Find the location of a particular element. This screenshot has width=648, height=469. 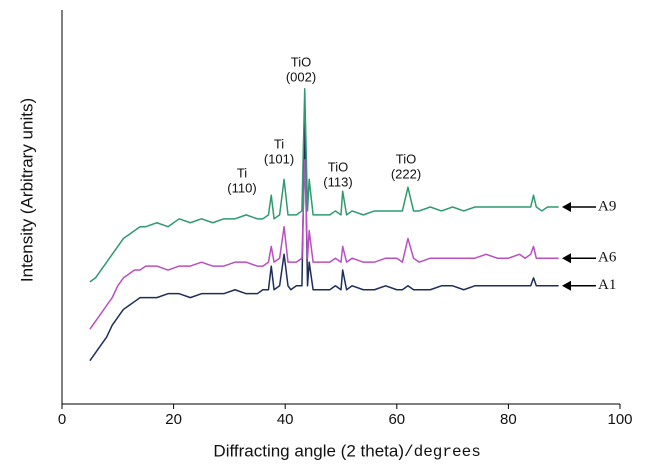

peak-label: (222) is located at coordinates (406, 173).